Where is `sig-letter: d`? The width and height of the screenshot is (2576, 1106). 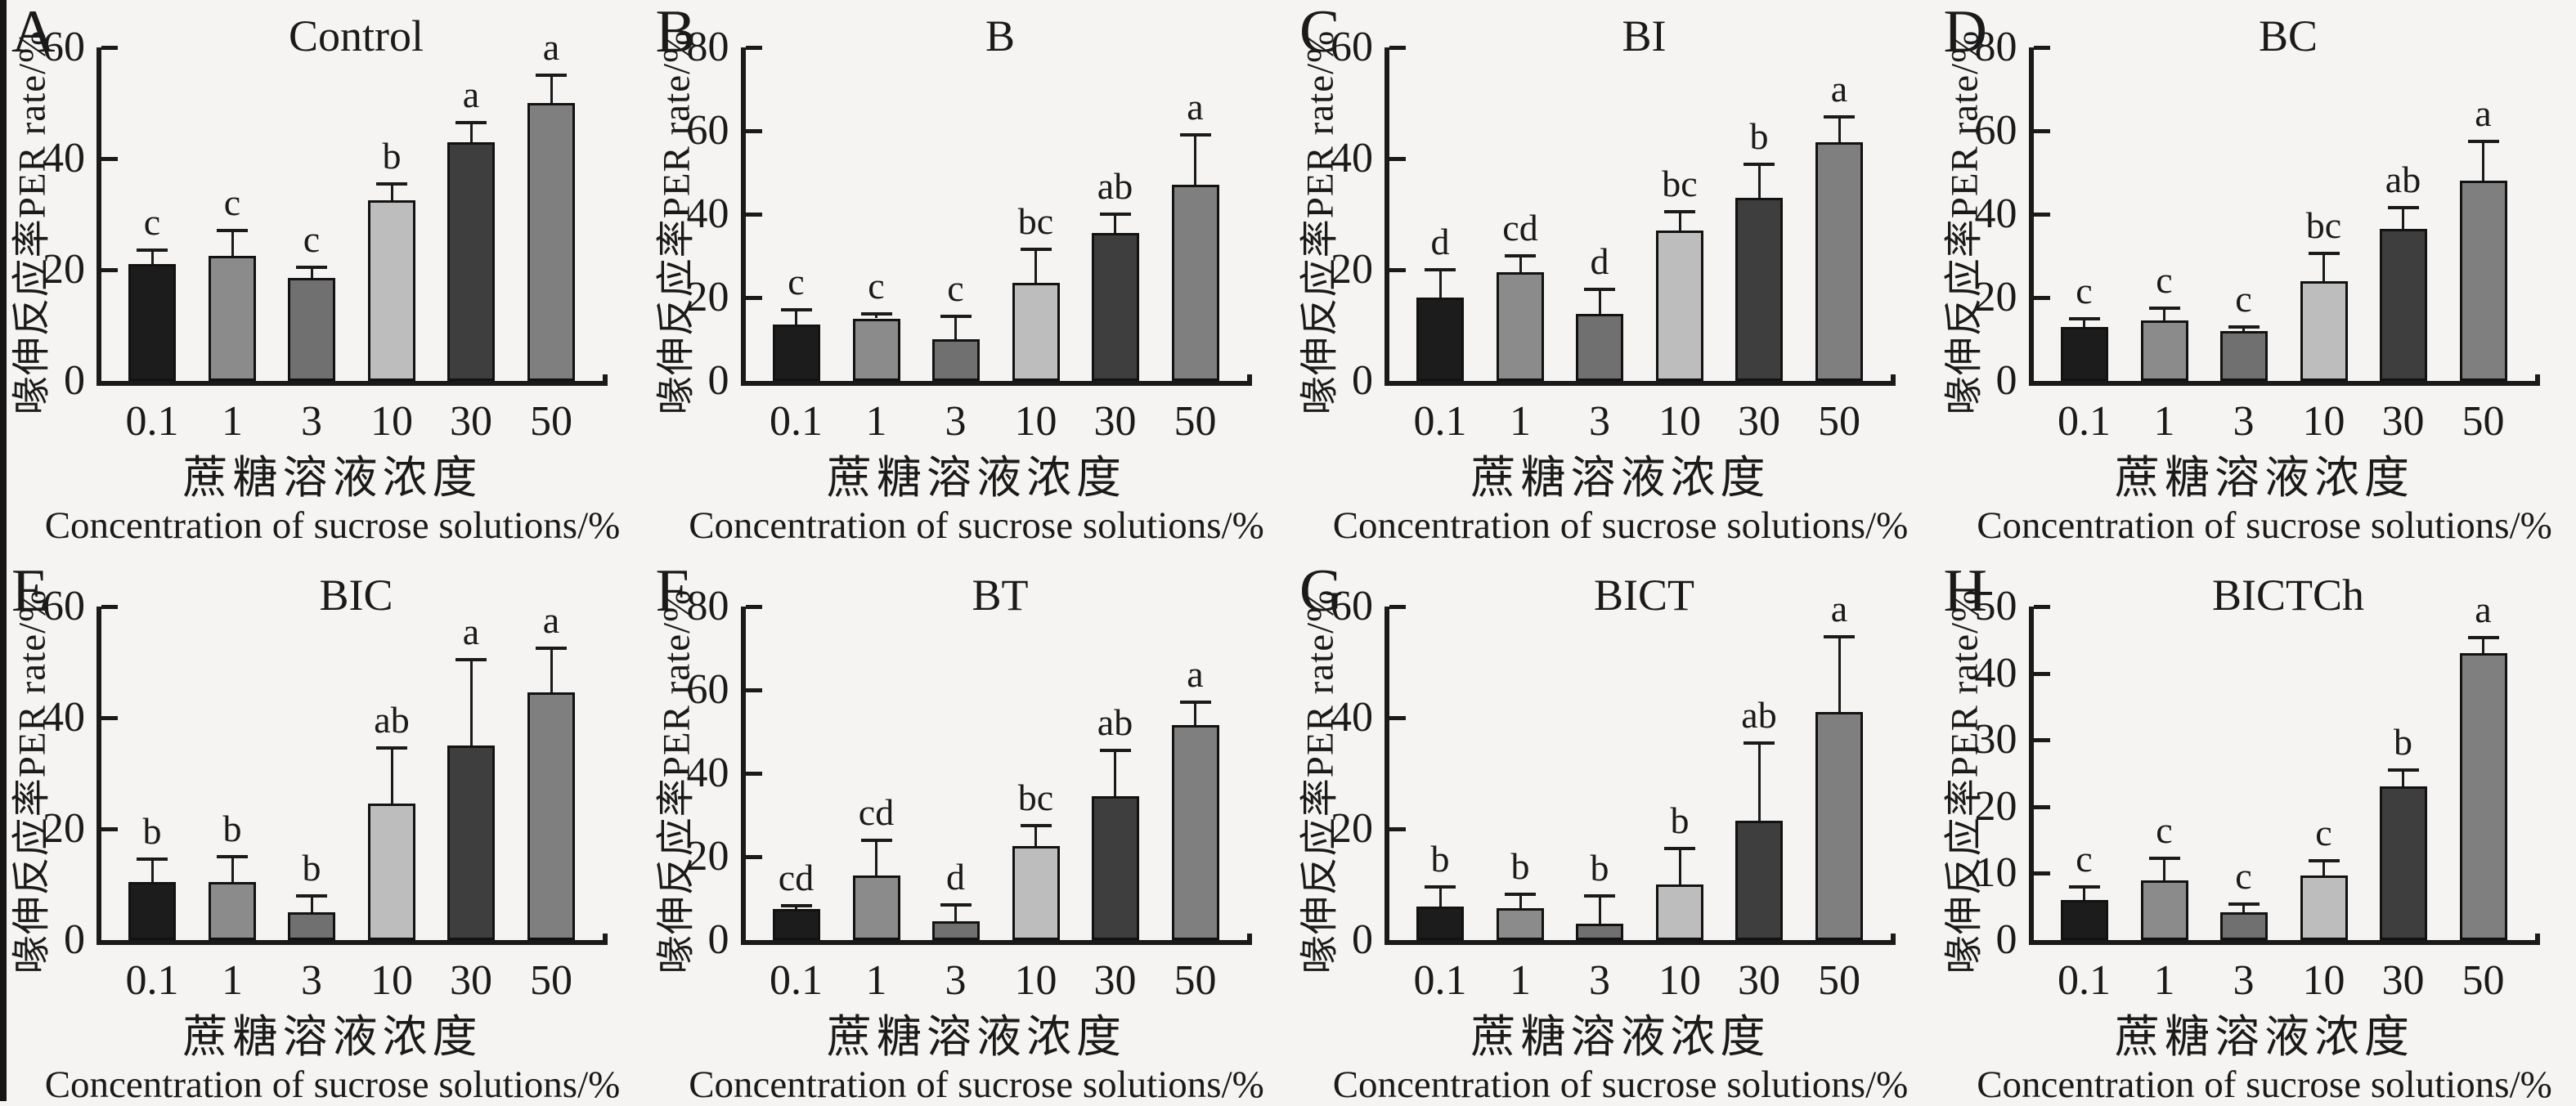
sig-letter: d is located at coordinates (956, 877).